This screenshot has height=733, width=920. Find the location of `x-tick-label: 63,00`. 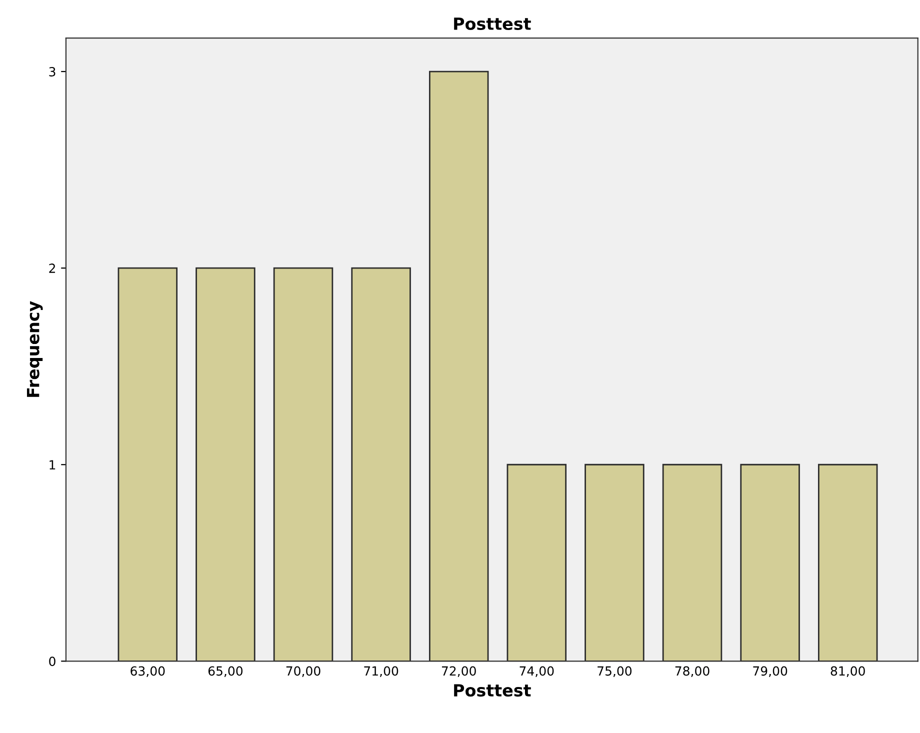

x-tick-label: 63,00 is located at coordinates (147, 671).